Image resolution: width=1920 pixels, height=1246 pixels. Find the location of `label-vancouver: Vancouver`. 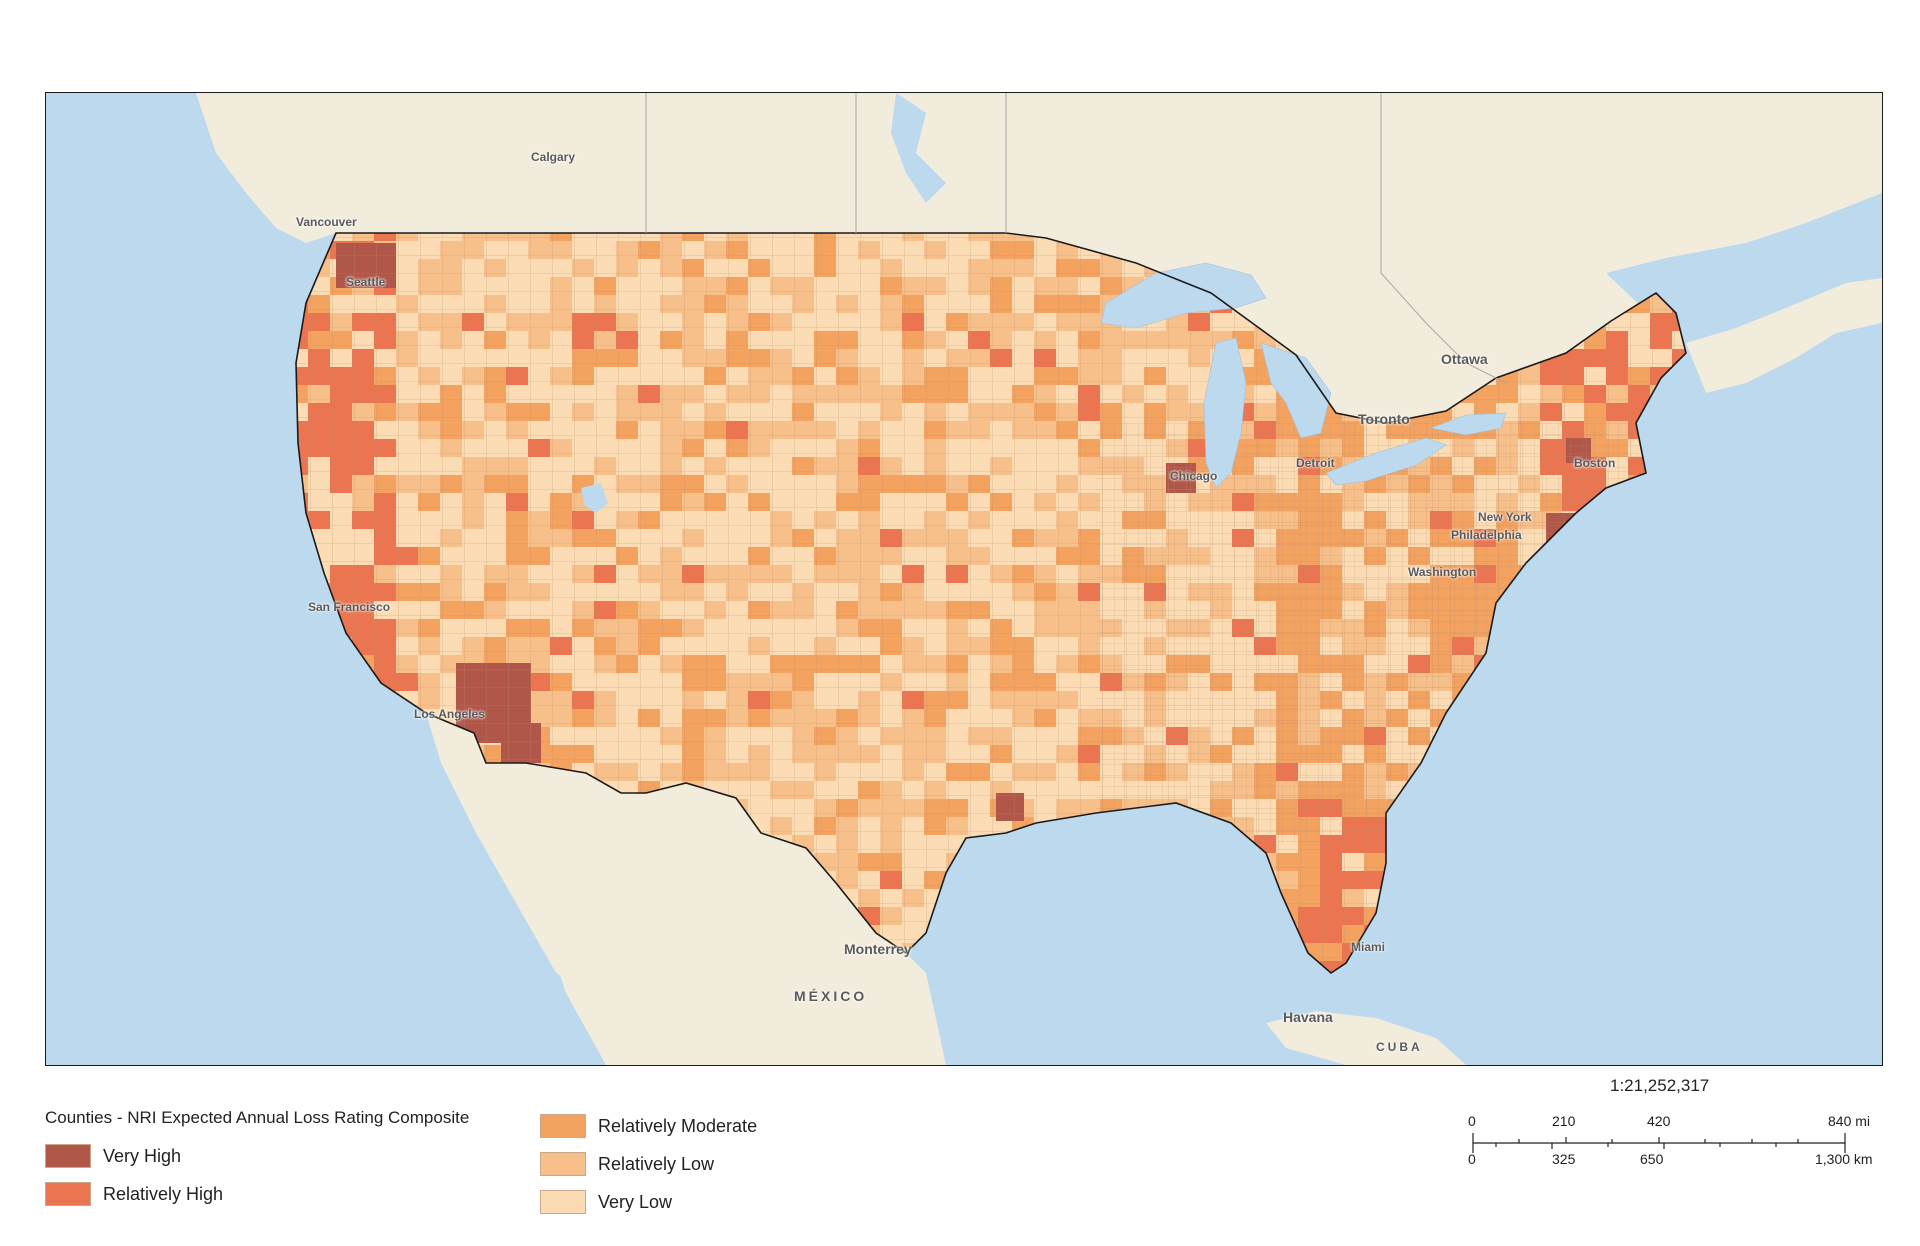

label-vancouver: Vancouver is located at coordinates (326, 222).